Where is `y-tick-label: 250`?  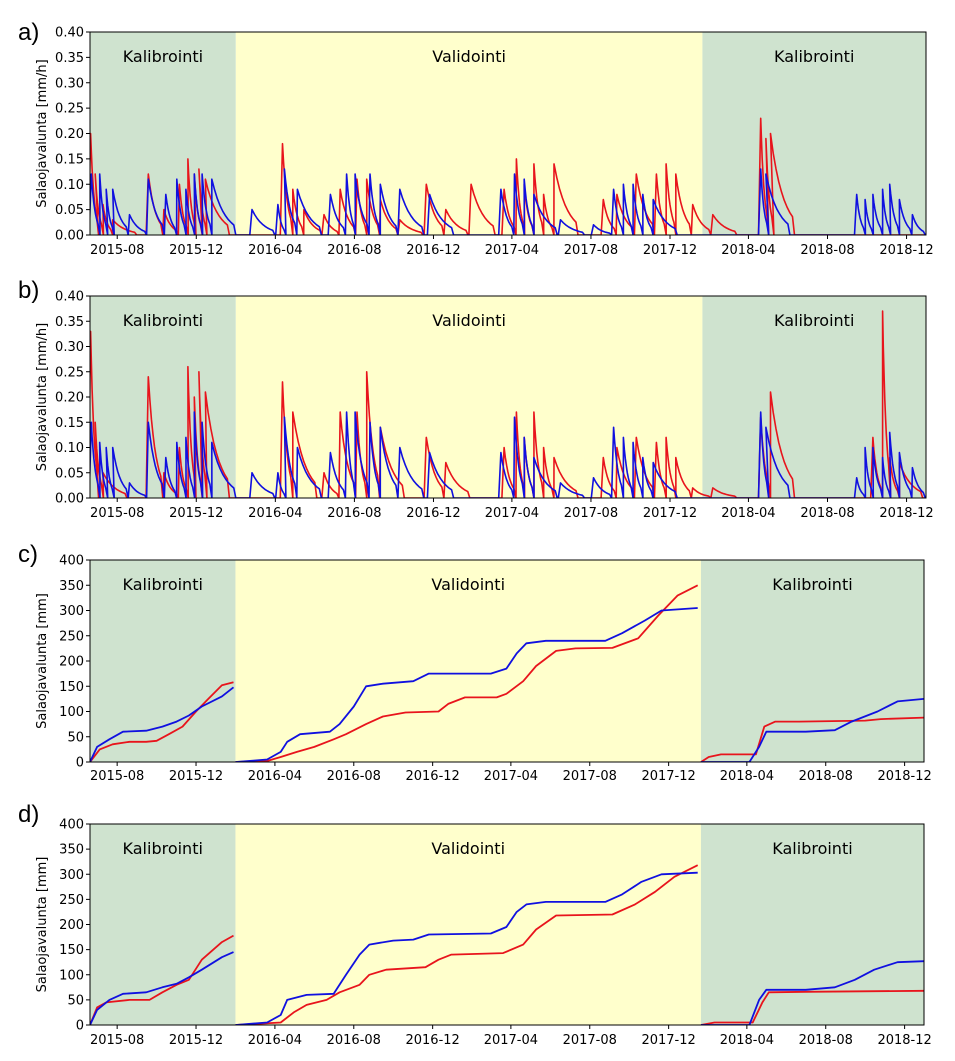
y-tick-label: 250 is located at coordinates (71, 900).